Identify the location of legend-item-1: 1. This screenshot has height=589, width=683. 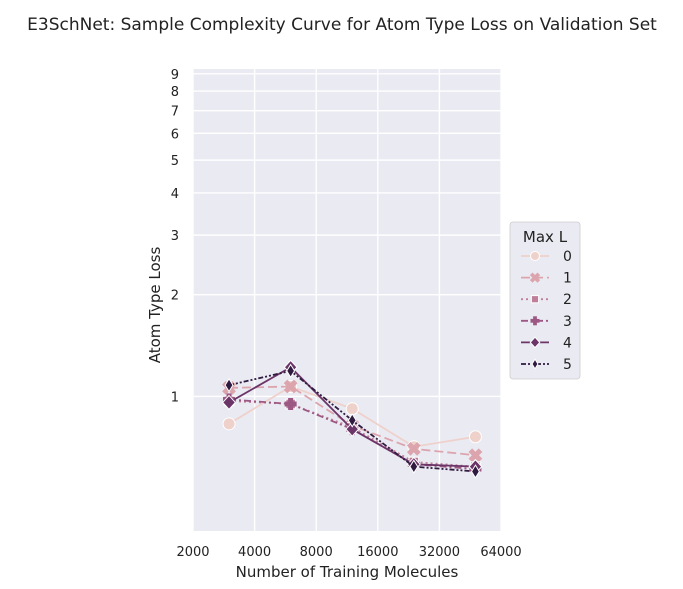
(546, 279).